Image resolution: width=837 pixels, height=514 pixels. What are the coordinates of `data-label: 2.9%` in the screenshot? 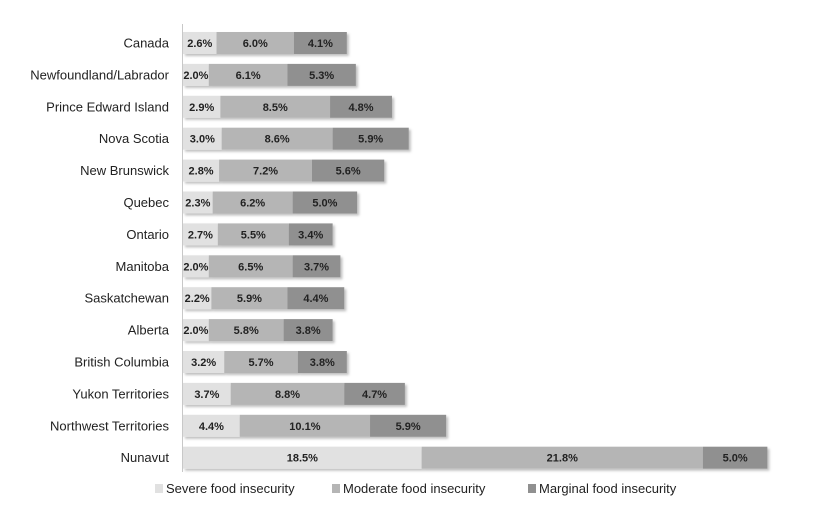 It's located at (201, 108).